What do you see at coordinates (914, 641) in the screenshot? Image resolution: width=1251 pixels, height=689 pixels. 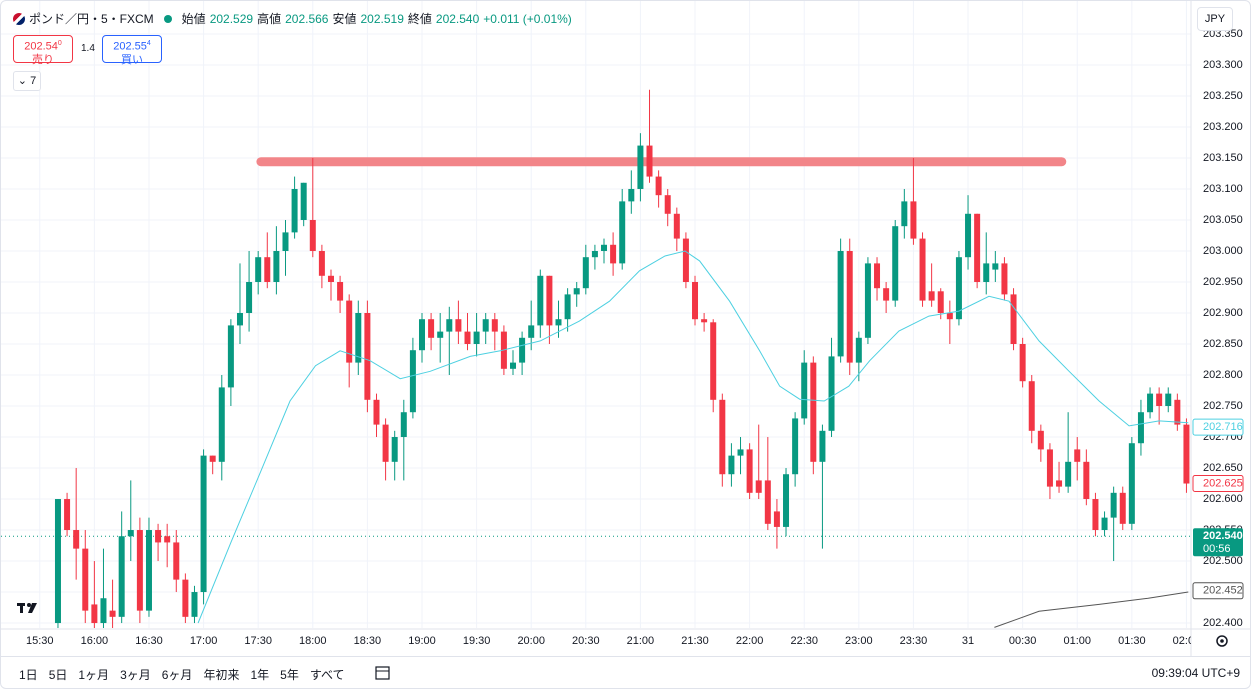 I see `x-tick-label: 23:30` at bounding box center [914, 641].